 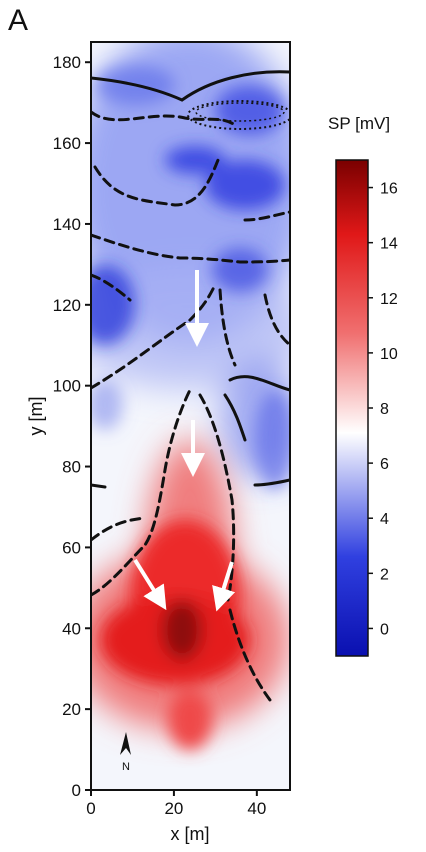 What do you see at coordinates (126, 767) in the screenshot?
I see `north-label: N` at bounding box center [126, 767].